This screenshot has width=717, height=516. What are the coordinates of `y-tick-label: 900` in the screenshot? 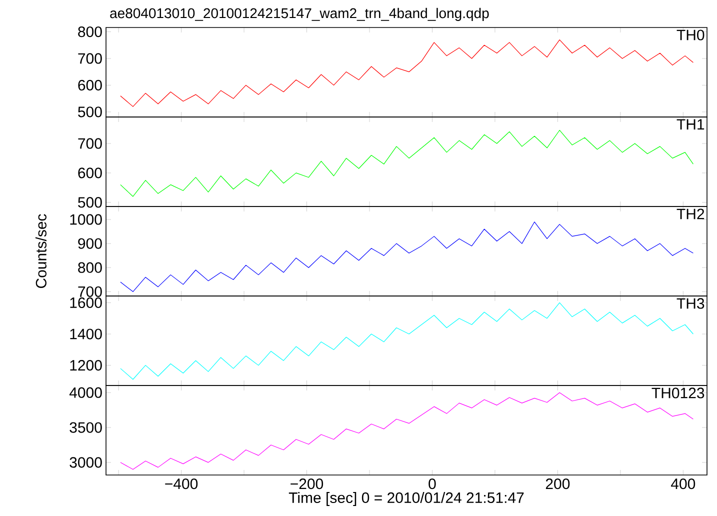 It's located at (90, 243).